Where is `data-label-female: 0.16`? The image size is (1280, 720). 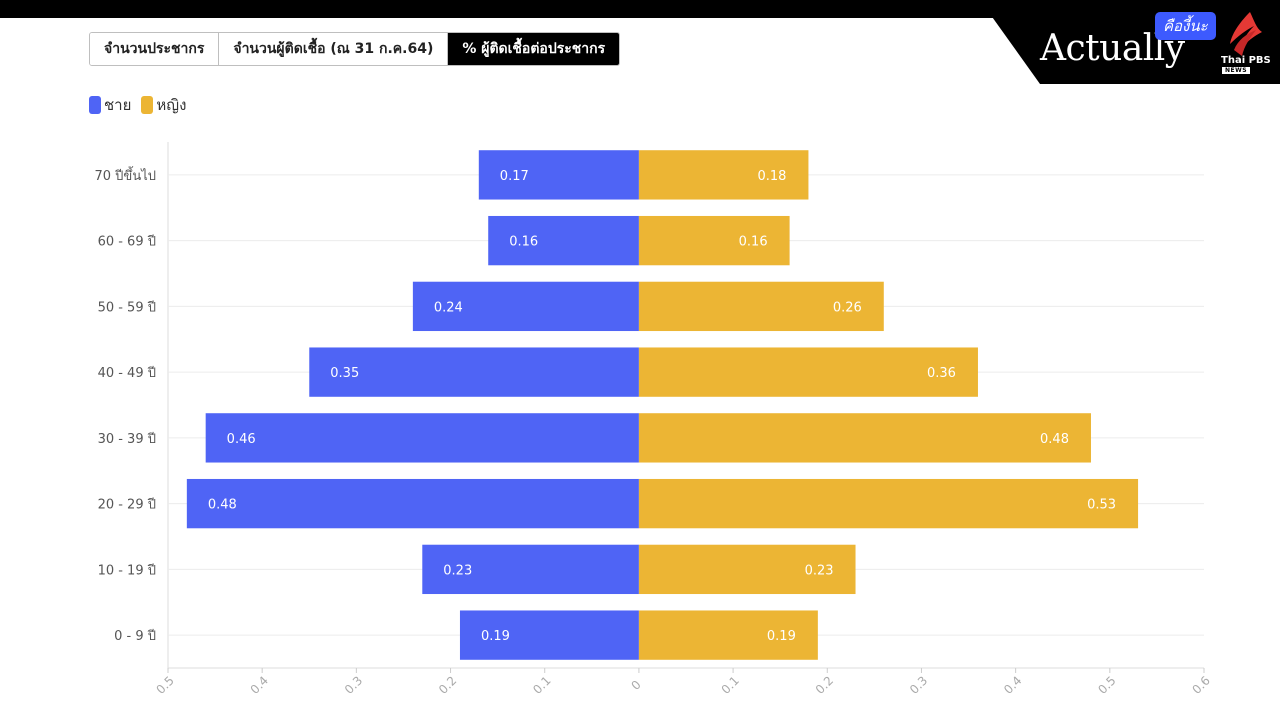 data-label-female: 0.16 is located at coordinates (753, 242).